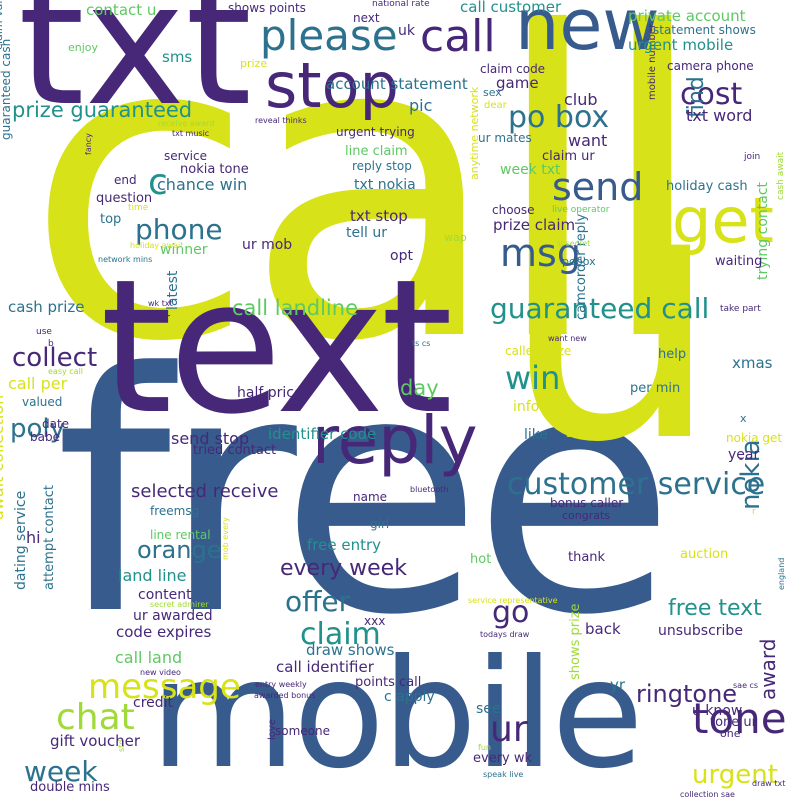 The height and width of the screenshot is (800, 800). I want to click on word-c-letter: c, so click(158, 182).